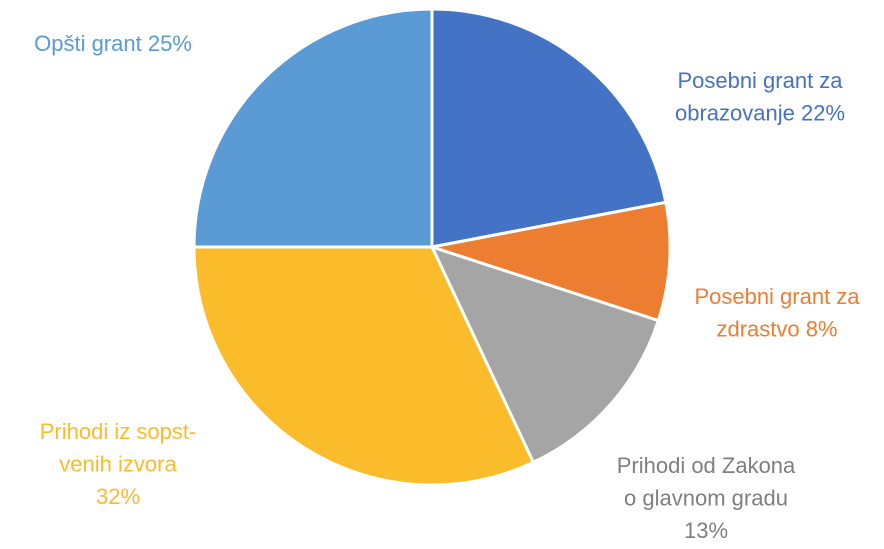 The height and width of the screenshot is (549, 884). I want to click on value-label: 22%, so click(823, 112).